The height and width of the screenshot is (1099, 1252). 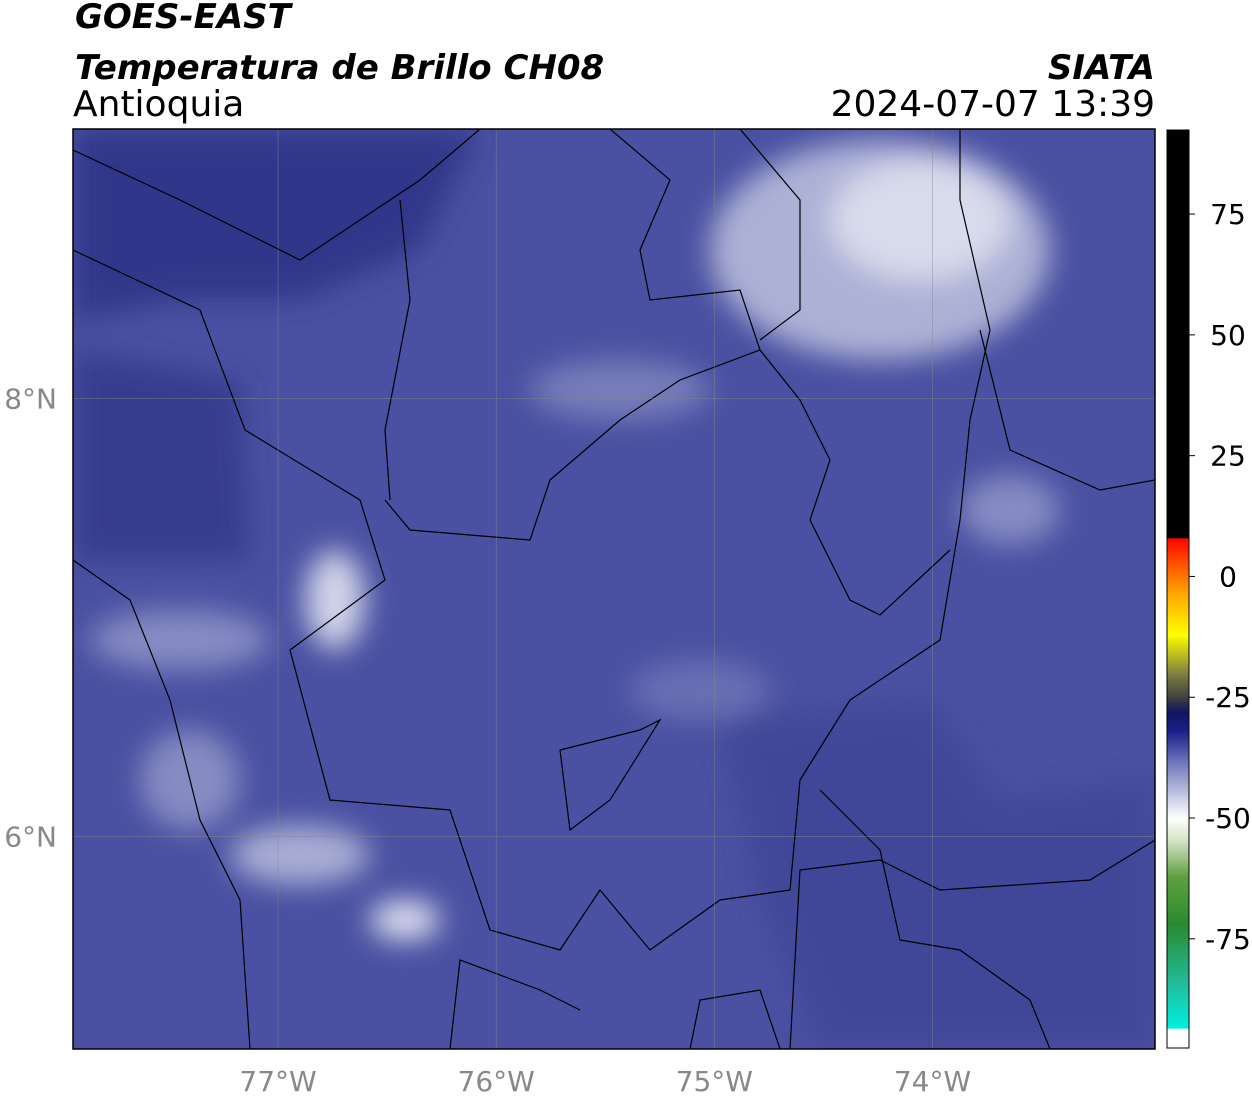 I want to click on colorbar-tick-label: 75, so click(x=1228, y=214).